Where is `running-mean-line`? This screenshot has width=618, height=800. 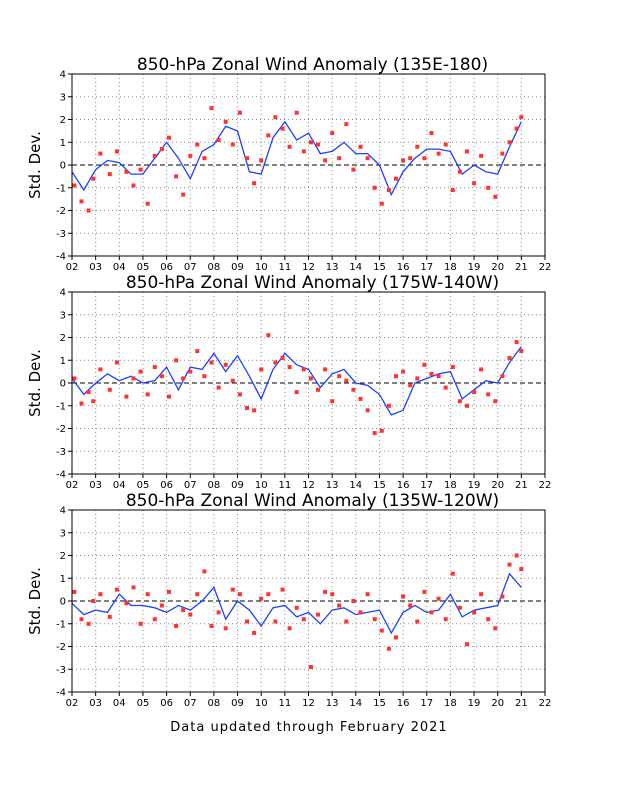 running-mean-line is located at coordinates (296, 603).